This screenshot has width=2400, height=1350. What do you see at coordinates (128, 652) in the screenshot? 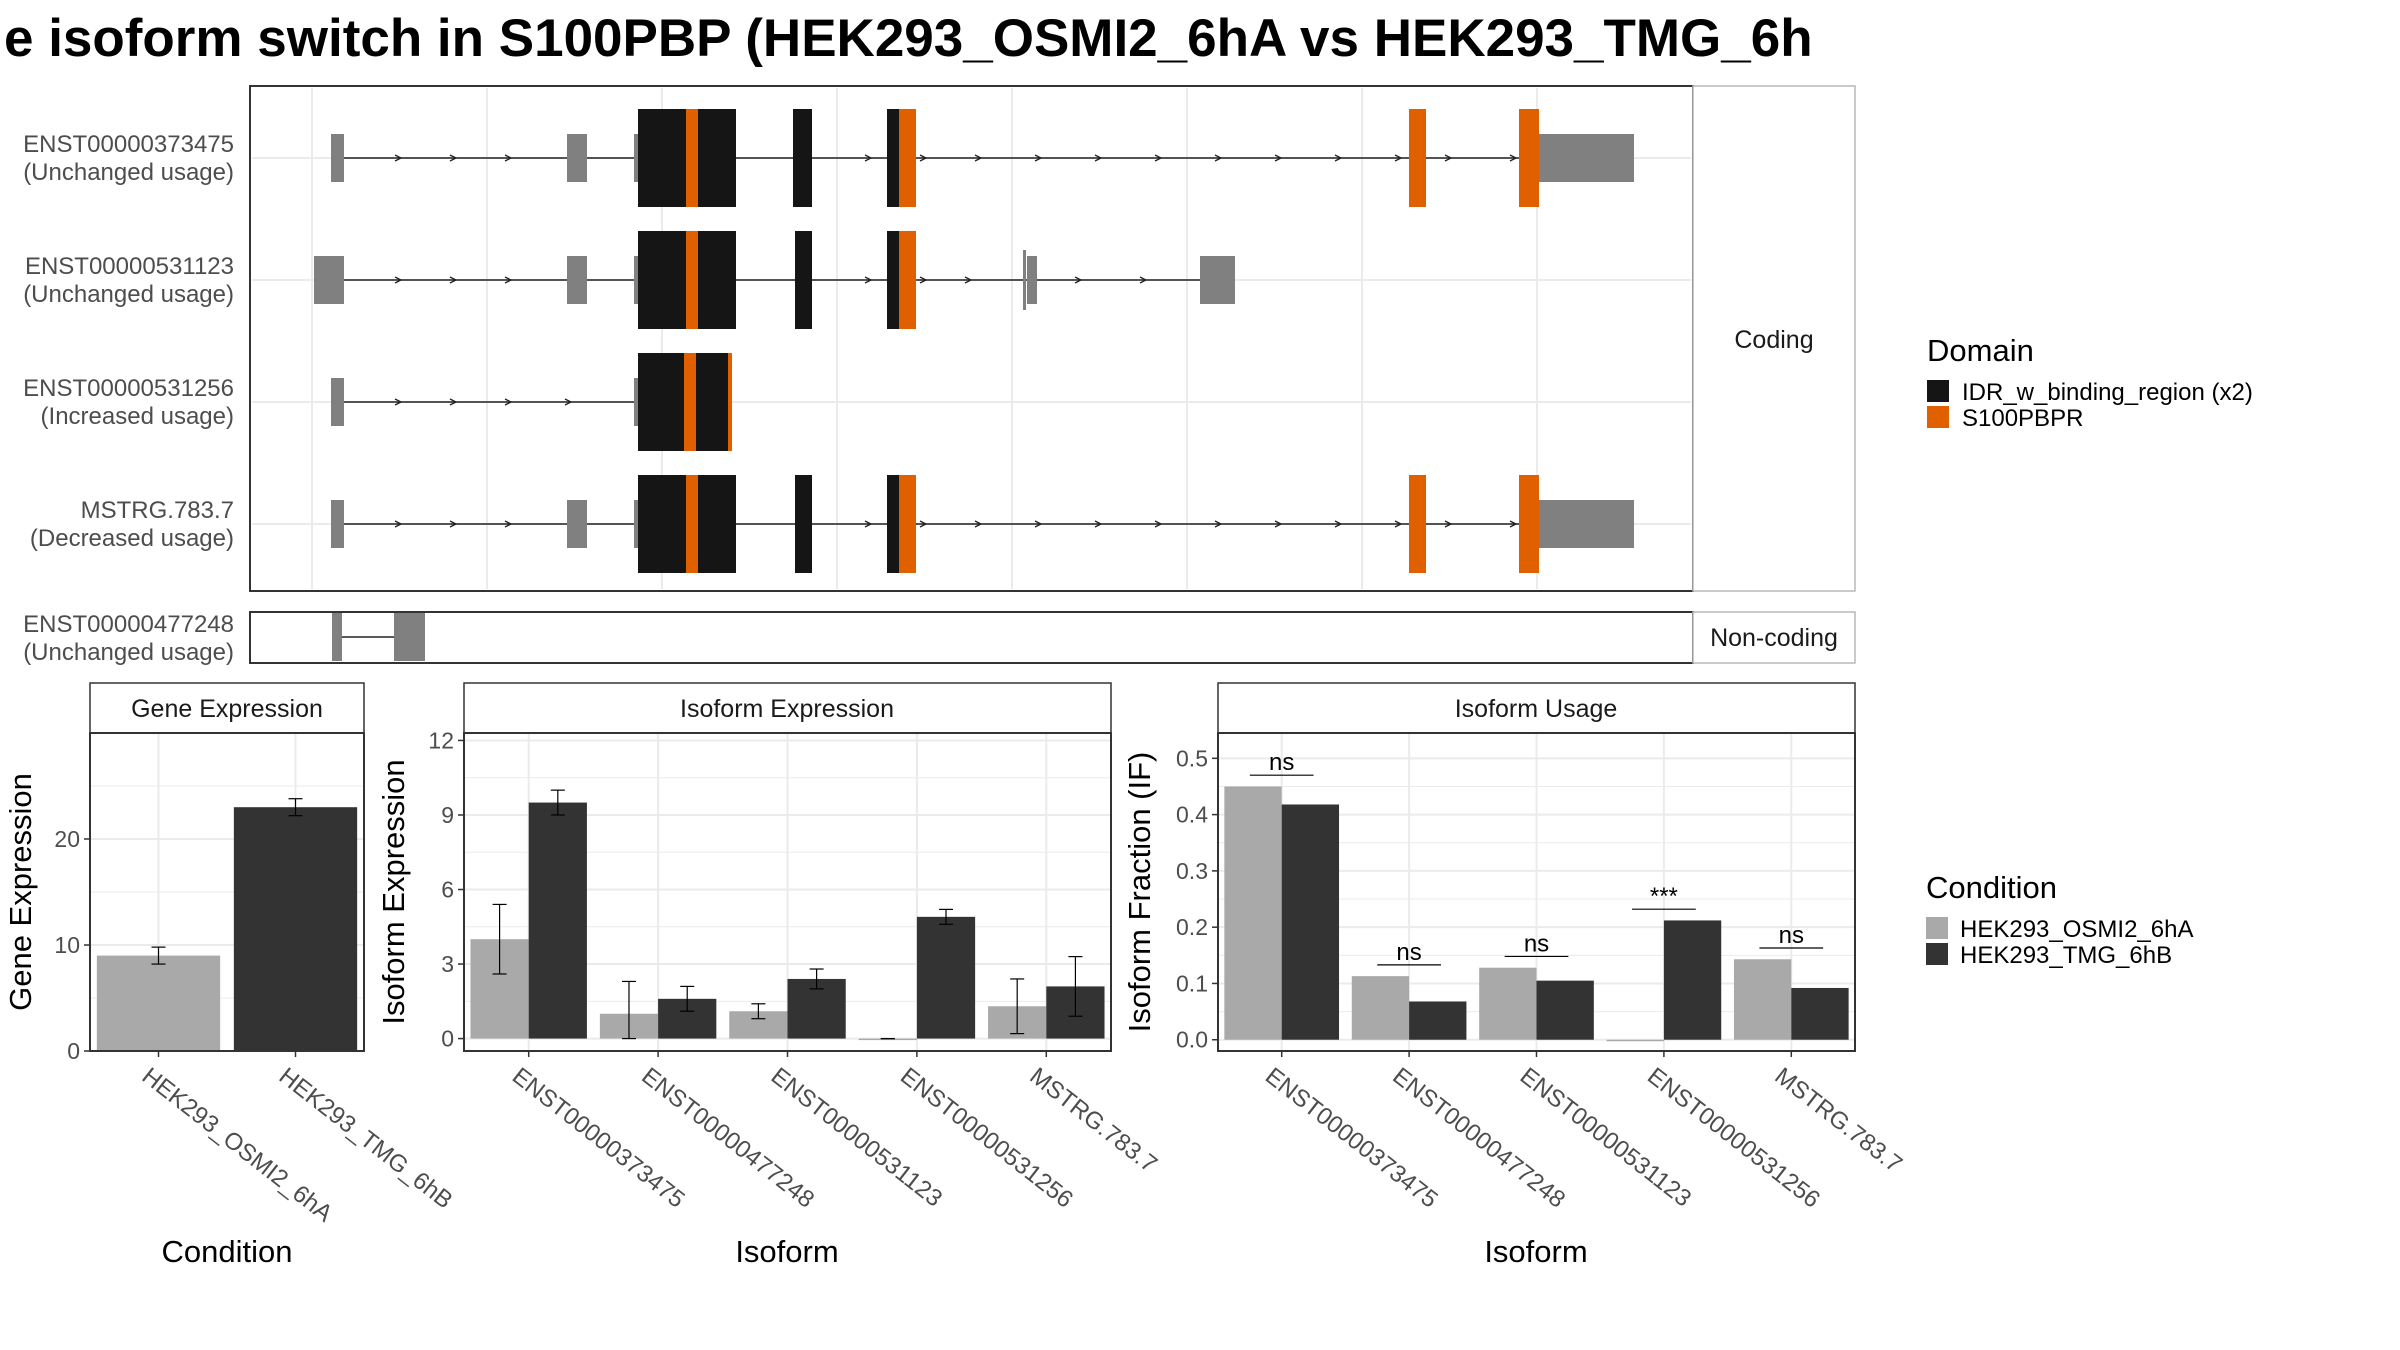
I see `track-label-usage: (Unchanged usage)` at bounding box center [128, 652].